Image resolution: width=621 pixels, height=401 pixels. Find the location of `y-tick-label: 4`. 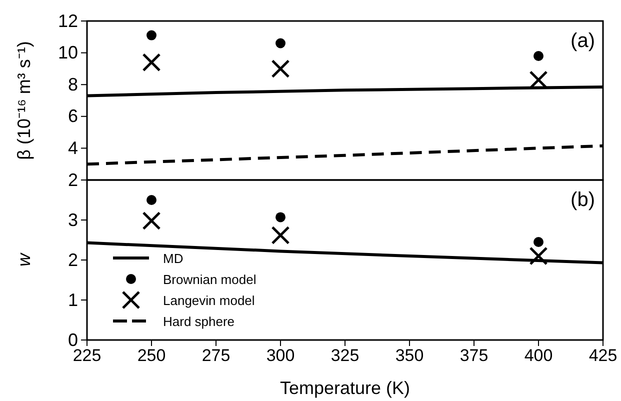

y-tick-label: 4 is located at coordinates (73, 148).